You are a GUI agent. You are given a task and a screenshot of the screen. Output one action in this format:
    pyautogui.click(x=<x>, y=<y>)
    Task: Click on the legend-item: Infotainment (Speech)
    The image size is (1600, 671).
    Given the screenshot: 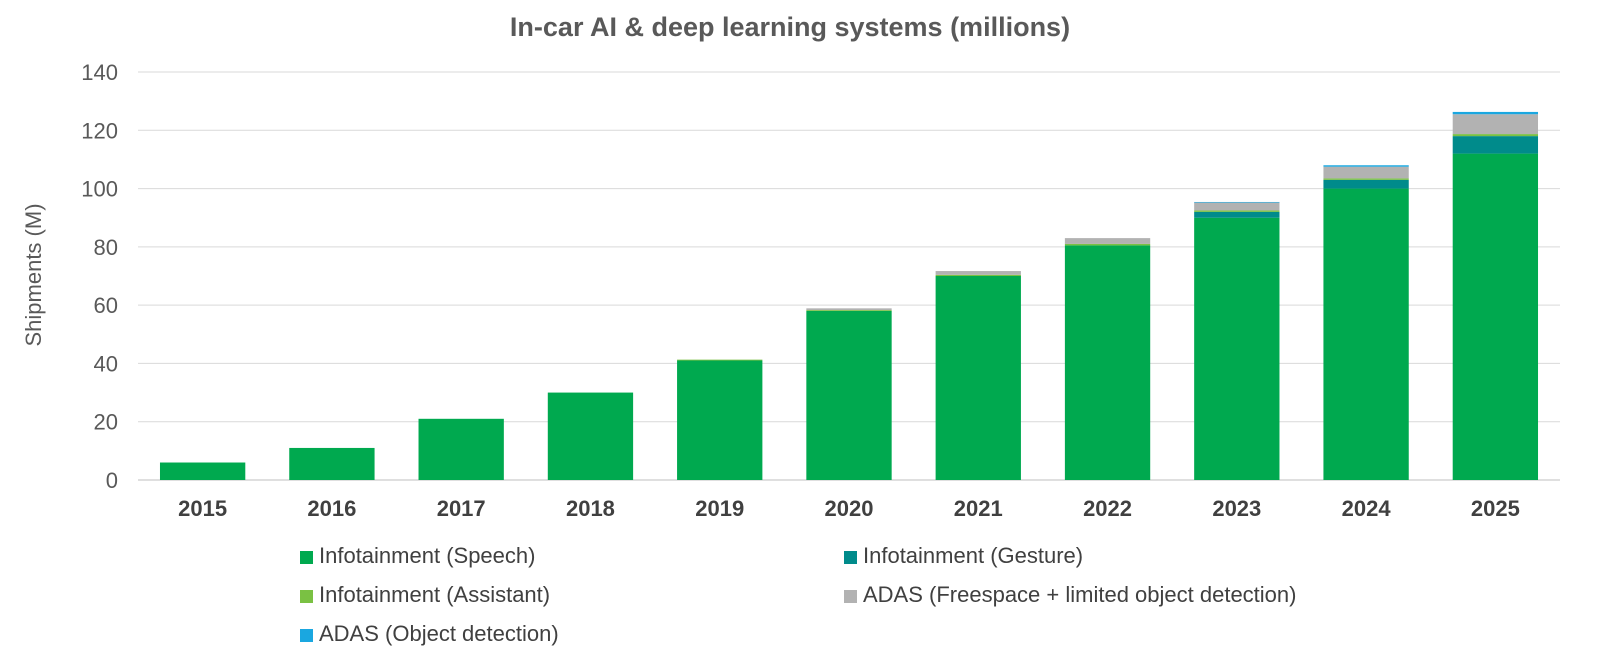 What is the action you would take?
    pyautogui.click(x=417, y=556)
    